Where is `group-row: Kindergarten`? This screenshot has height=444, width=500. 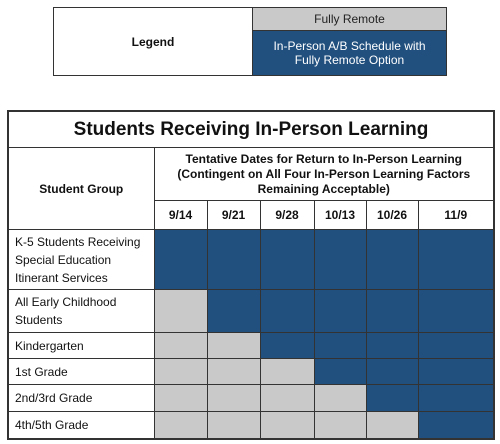
group-row: Kindergarten is located at coordinates (251, 345).